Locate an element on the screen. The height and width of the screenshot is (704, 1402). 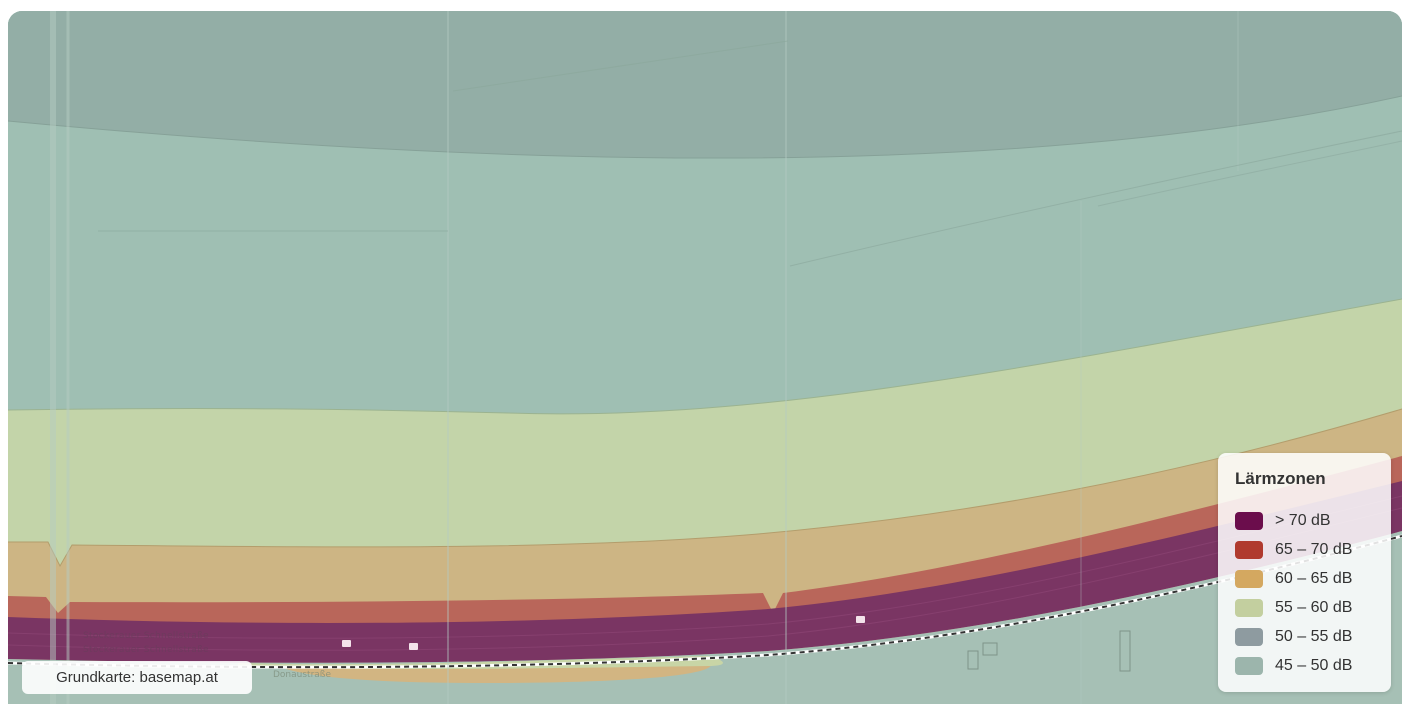
legend-item: 65 – 70 dB is located at coordinates (1305, 549).